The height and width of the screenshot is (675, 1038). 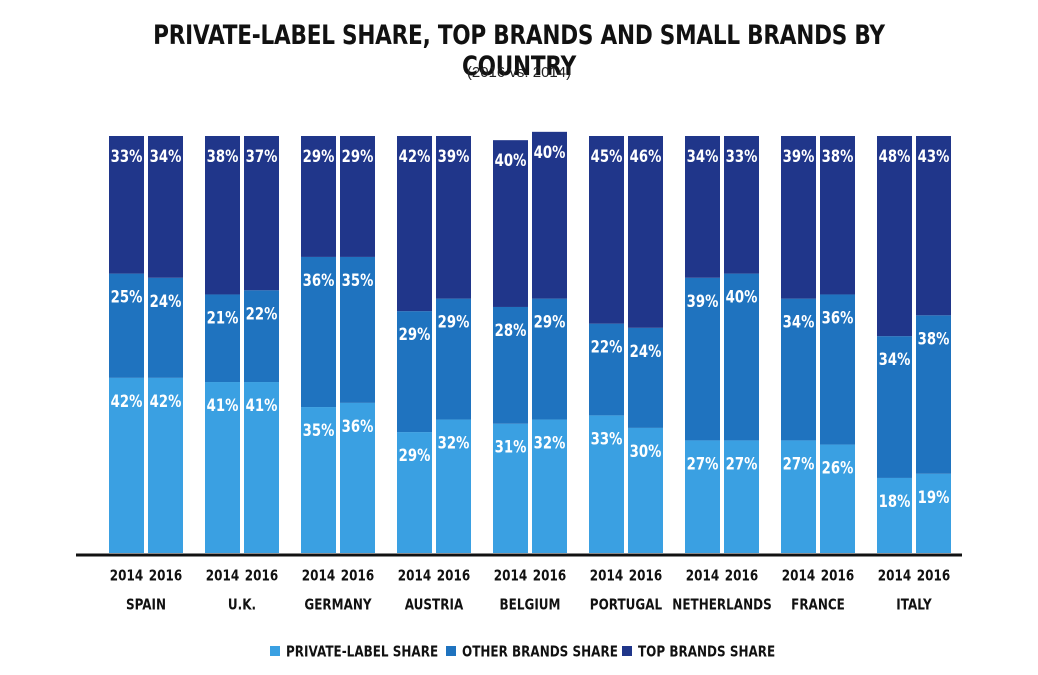 What do you see at coordinates (741, 205) in the screenshot?
I see `bar-segment-top-brands-share-netherlands-2016` at bounding box center [741, 205].